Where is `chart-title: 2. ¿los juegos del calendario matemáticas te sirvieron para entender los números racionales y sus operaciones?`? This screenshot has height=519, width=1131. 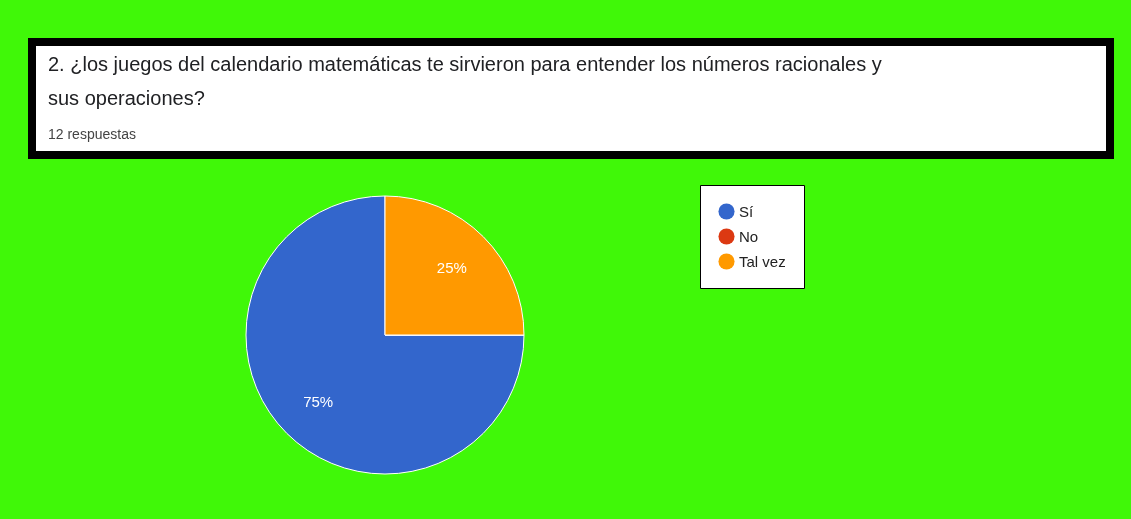 chart-title: 2. ¿los juegos del calendario matemáticas te sirvieron para entender los números racionales y sus operaciones? is located at coordinates (465, 81).